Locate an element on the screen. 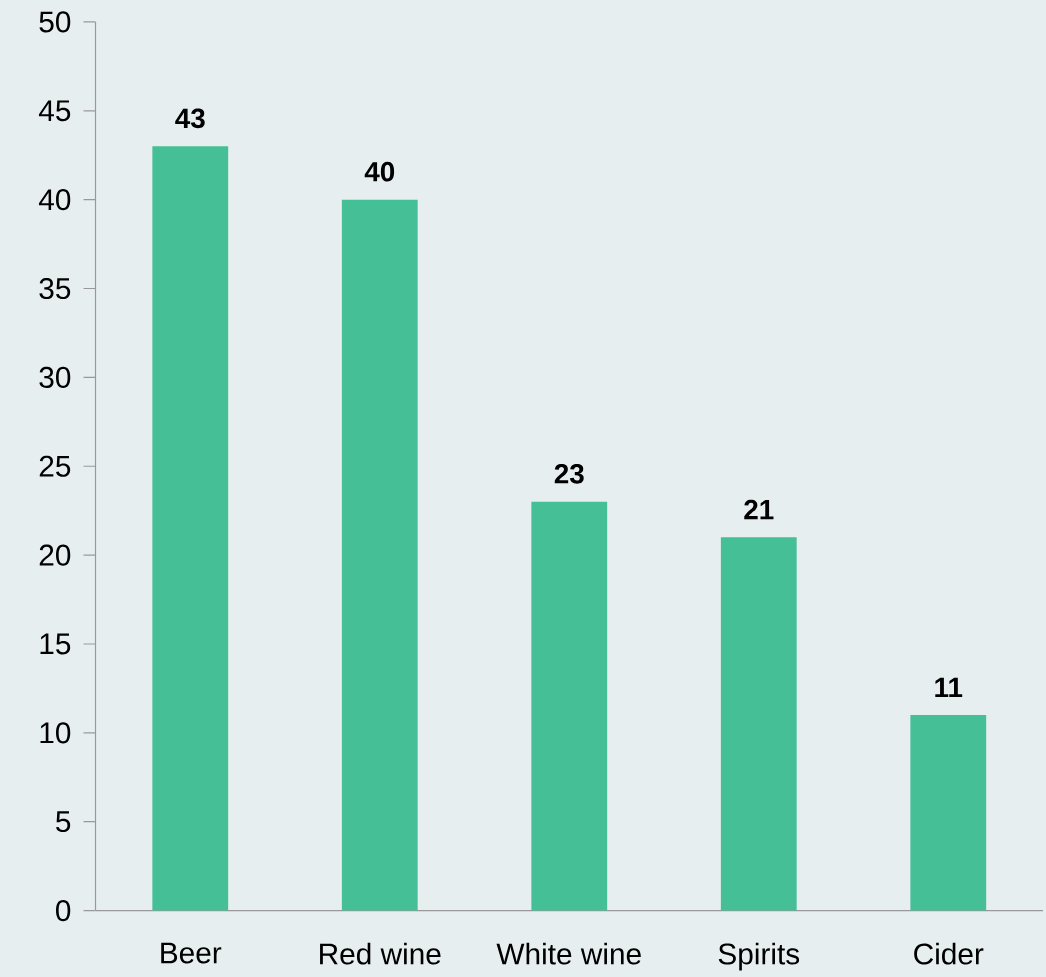 This screenshot has height=977, width=1046. x-tick-label: Spirits is located at coordinates (759, 956).